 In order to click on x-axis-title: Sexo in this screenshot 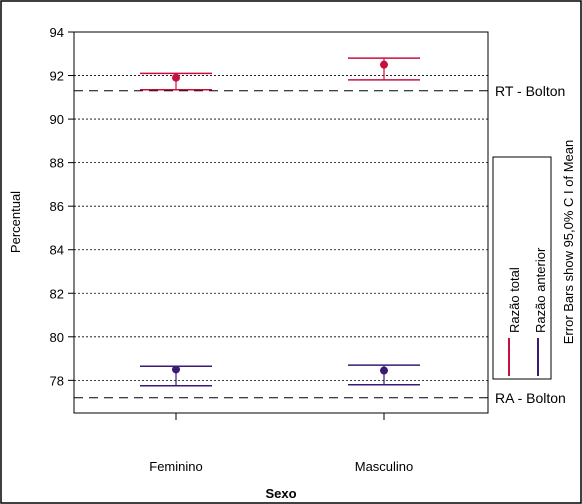, I will do `click(280, 493)`.